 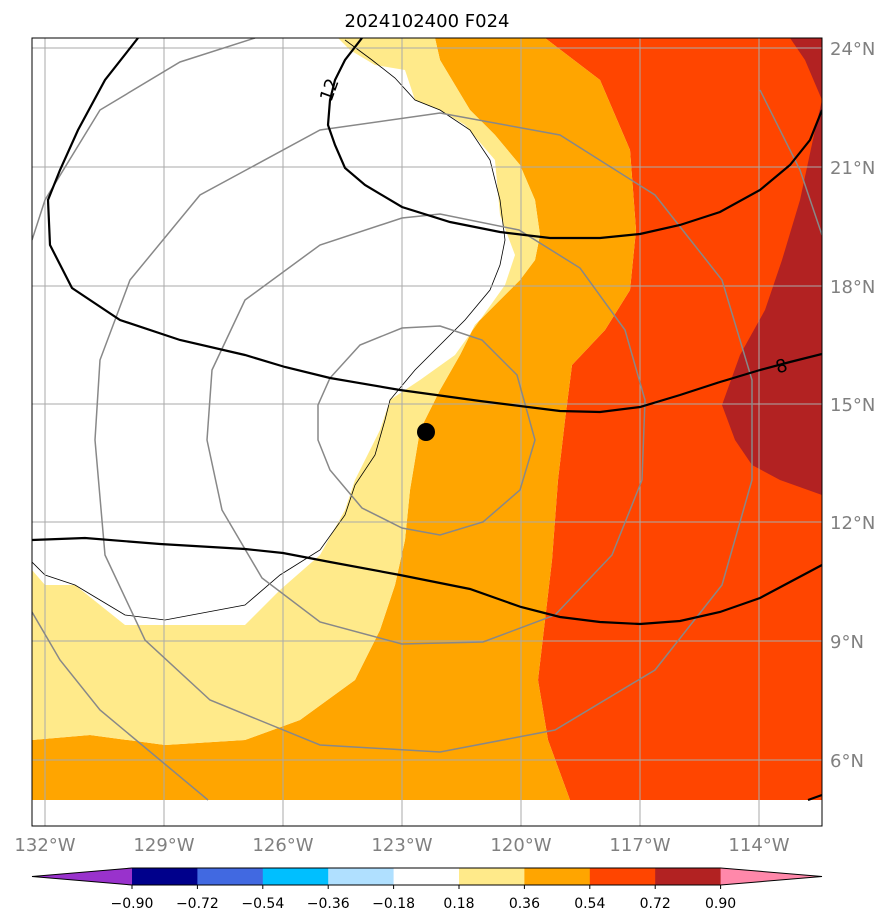 I want to click on lon-tick-117w: 117°W, so click(x=639, y=845).